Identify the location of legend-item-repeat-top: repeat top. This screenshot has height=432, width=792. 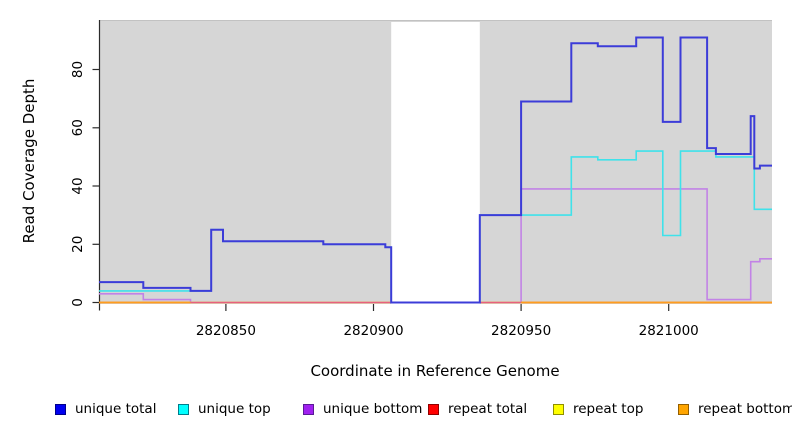
(598, 409).